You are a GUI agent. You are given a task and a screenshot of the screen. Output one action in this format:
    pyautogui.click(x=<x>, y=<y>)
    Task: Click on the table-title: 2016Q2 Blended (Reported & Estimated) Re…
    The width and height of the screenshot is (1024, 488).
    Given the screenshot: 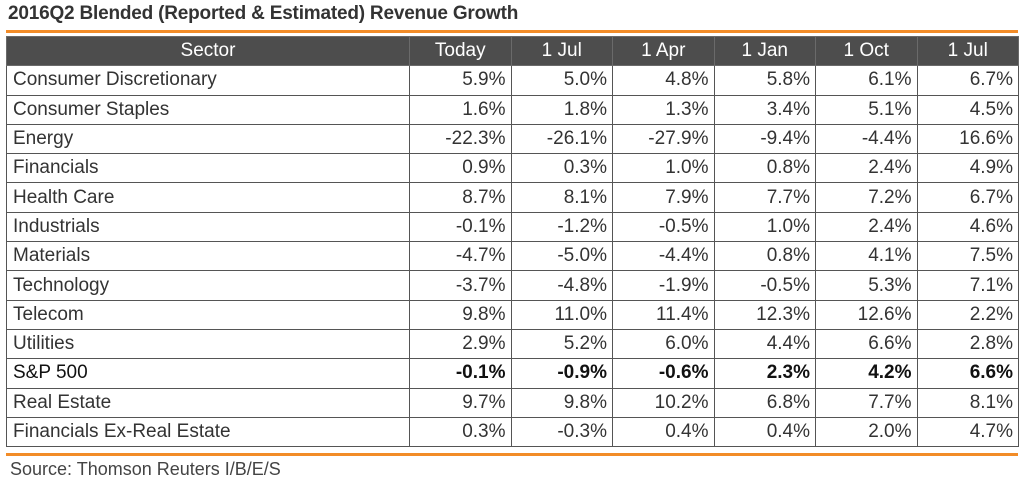 What is the action you would take?
    pyautogui.click(x=263, y=13)
    